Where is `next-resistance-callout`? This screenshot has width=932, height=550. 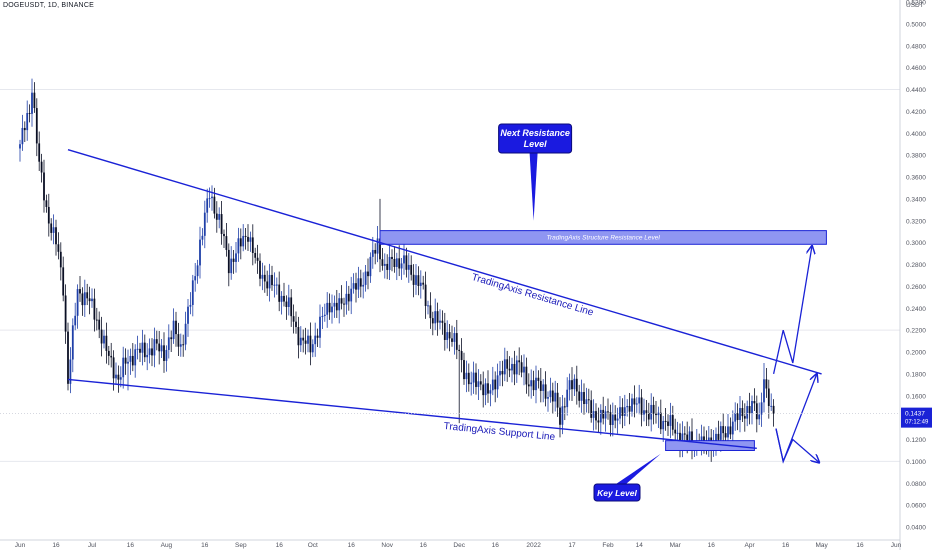
next-resistance-callout is located at coordinates (535, 138).